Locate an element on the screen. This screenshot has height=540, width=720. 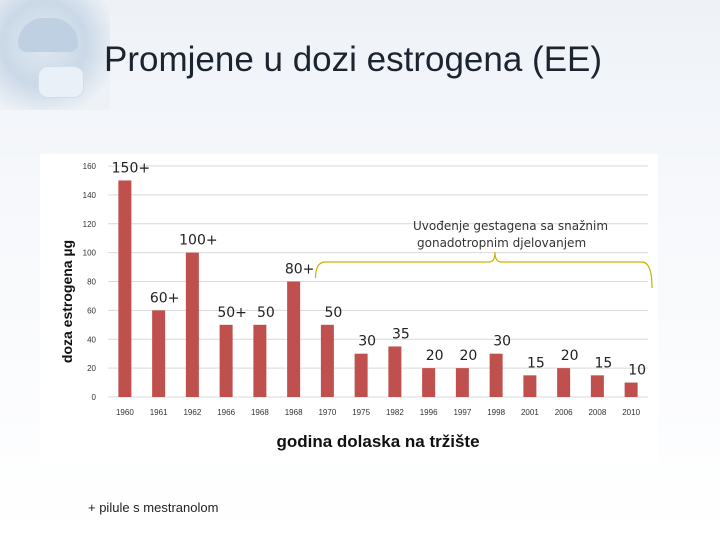
x-tick-label: 2008 is located at coordinates (597, 412).